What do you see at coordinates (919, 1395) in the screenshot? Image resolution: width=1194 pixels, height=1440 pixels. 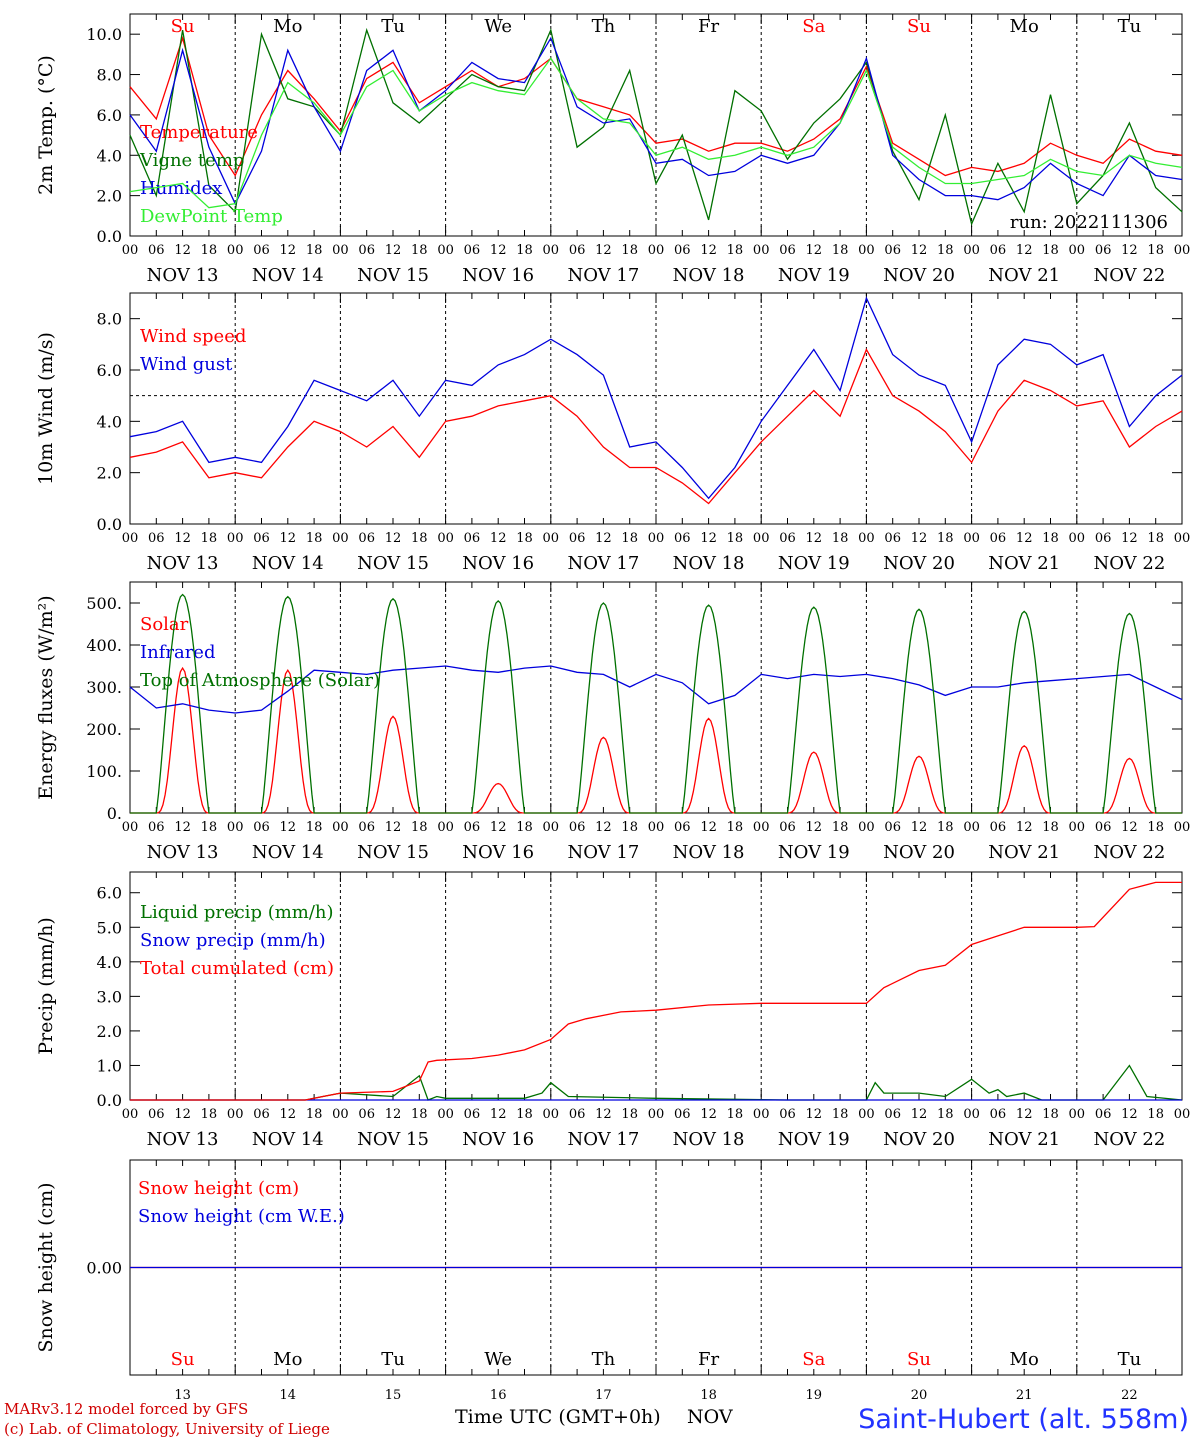 I see `day-number: 20` at bounding box center [919, 1395].